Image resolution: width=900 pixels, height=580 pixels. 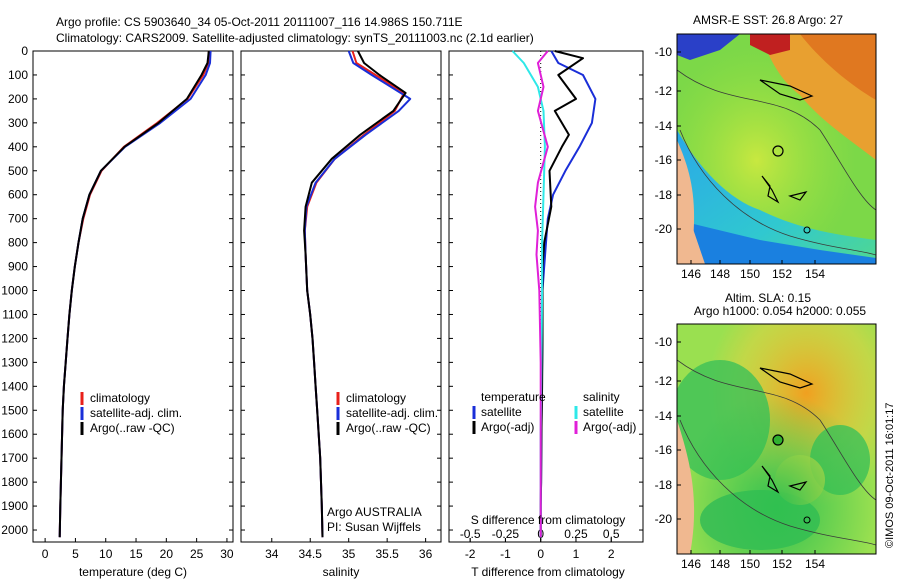 What do you see at coordinates (611, 554) in the screenshot?
I see `t-difference-tick-label: 2` at bounding box center [611, 554].